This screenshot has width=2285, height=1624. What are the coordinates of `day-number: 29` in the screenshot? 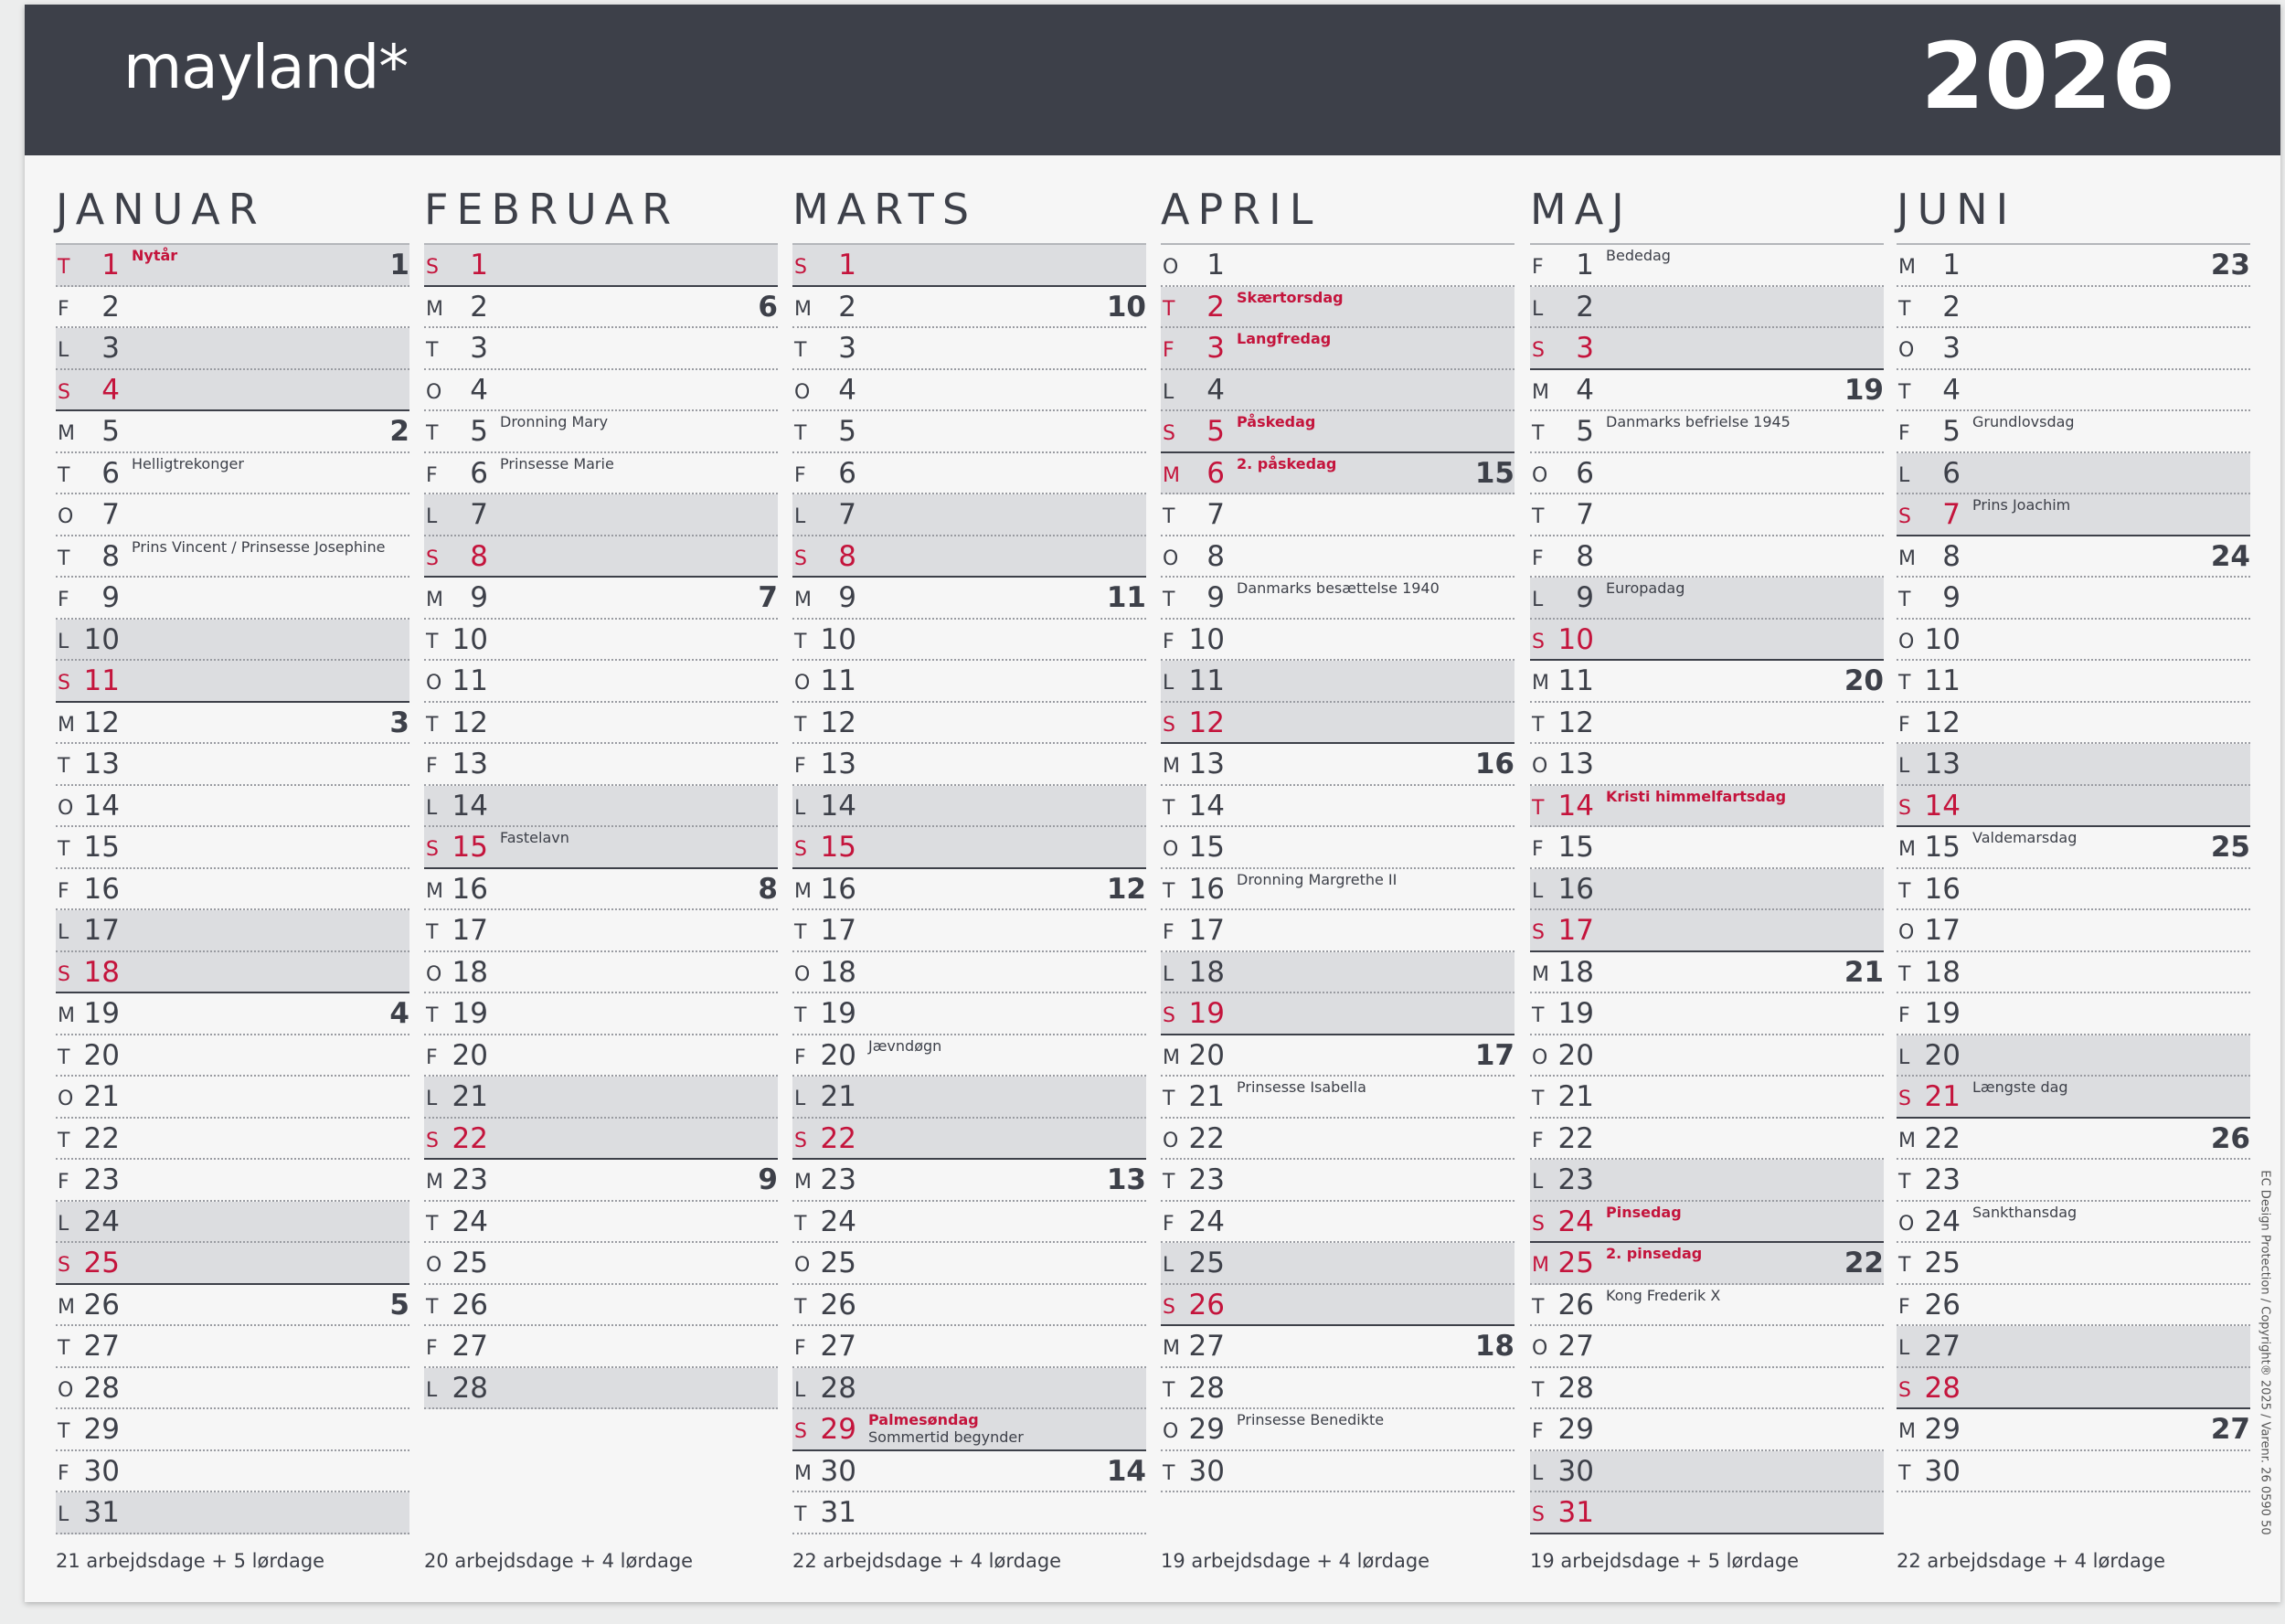 It's located at (1206, 1430).